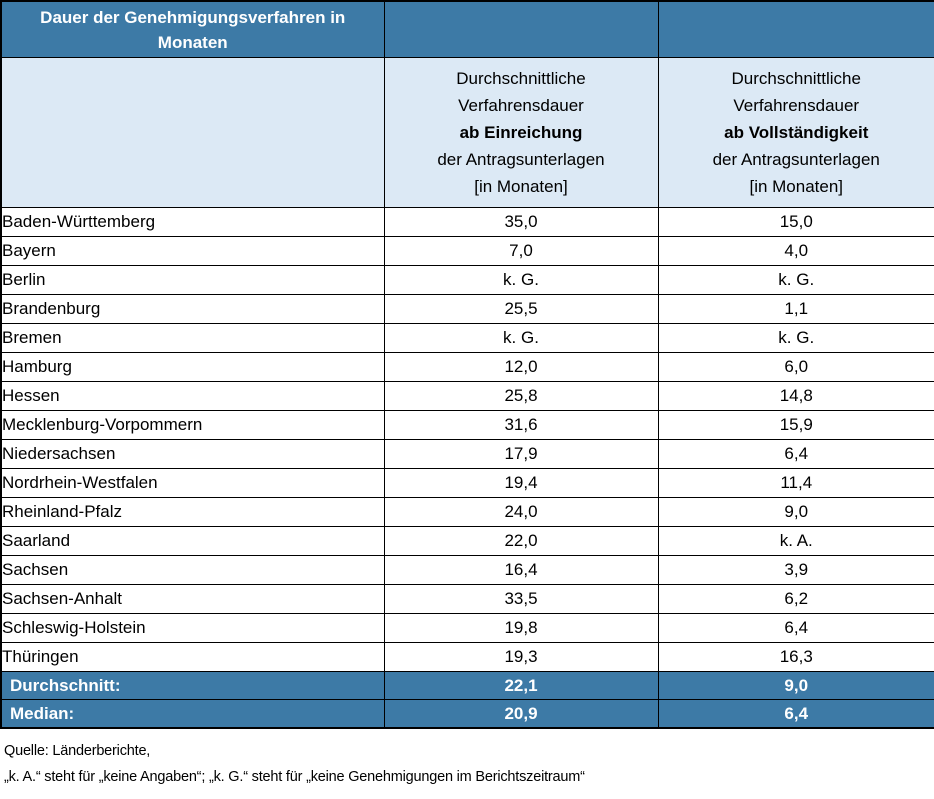  I want to click on table-row: Bayern 7,0 4,0, so click(467, 251).